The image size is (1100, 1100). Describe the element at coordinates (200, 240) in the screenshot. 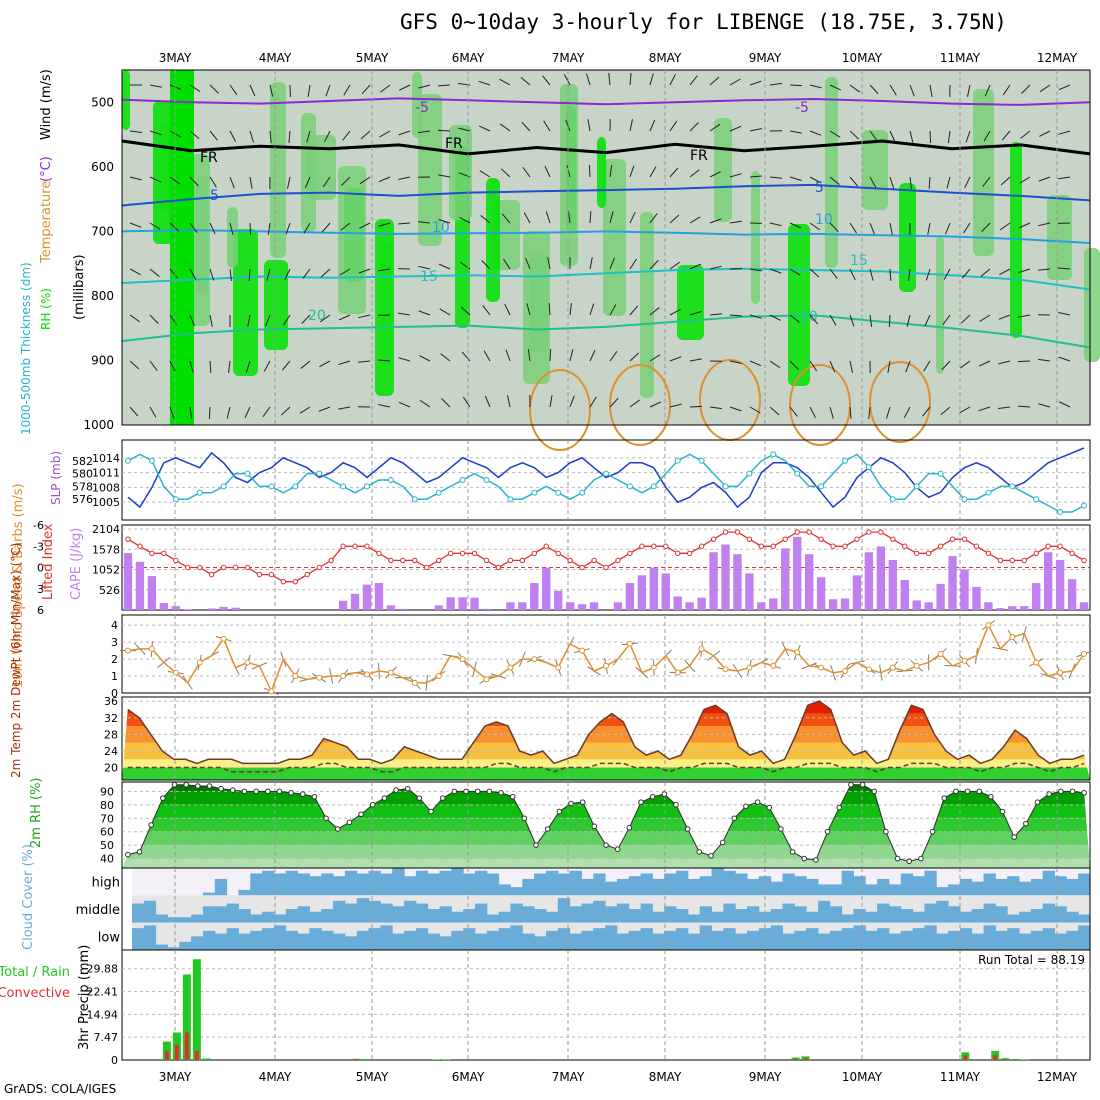

I see `rh-region` at that location.